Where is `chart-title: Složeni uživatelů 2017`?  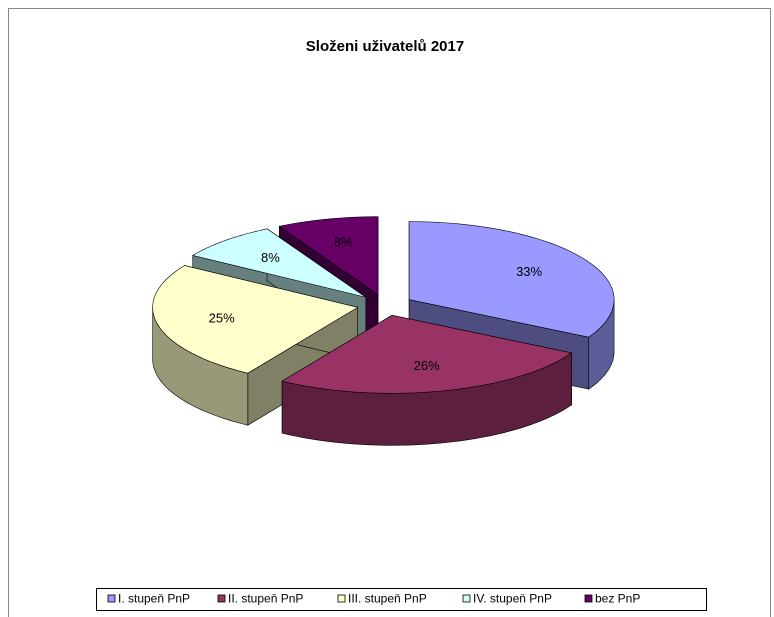
chart-title: Složeni uživatelů 2017 is located at coordinates (385, 46).